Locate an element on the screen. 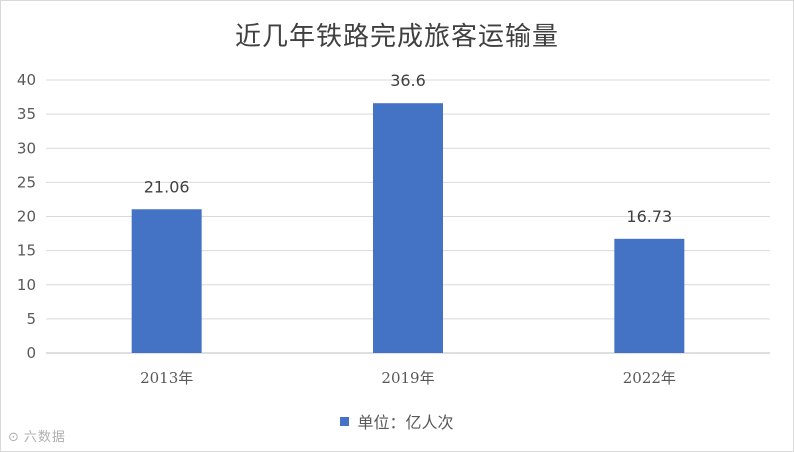  data-label: 36.6 is located at coordinates (408, 80).